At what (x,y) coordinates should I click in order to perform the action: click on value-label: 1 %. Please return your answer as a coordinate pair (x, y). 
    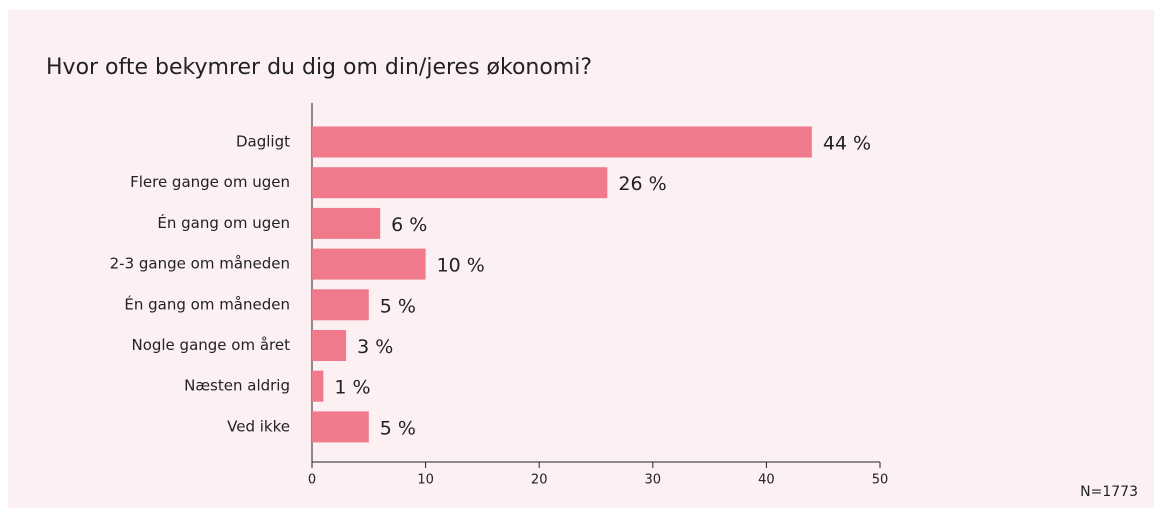
    Looking at the image, I should click on (352, 388).